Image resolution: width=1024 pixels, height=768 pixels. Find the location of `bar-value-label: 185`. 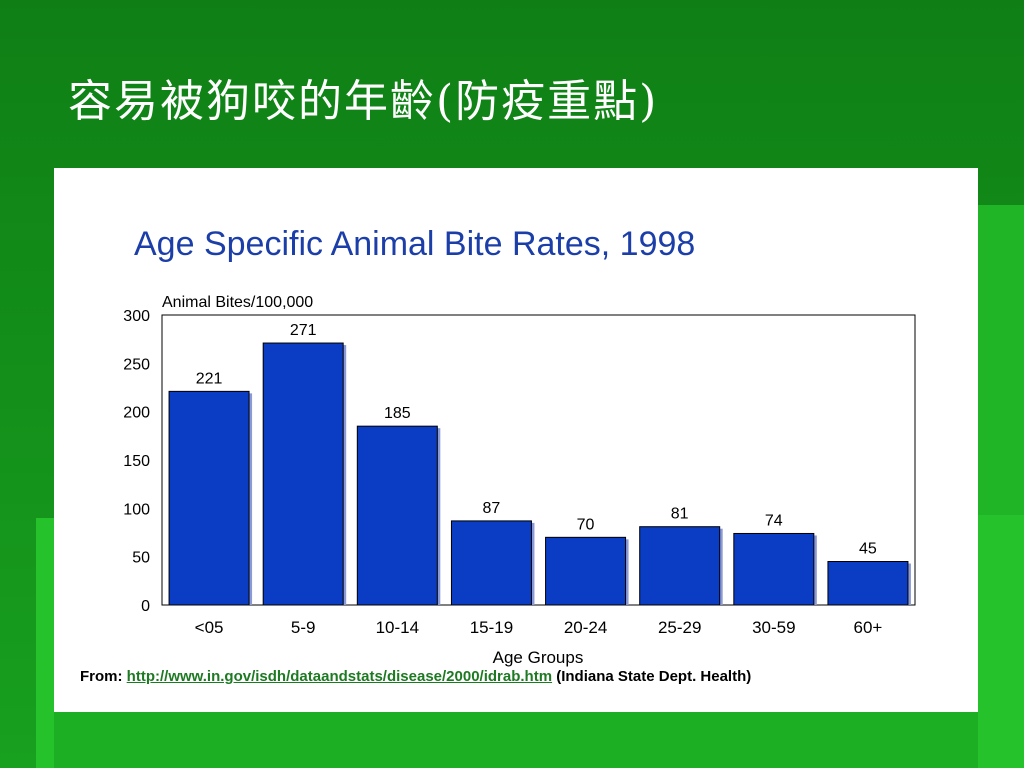

bar-value-label: 185 is located at coordinates (397, 413).